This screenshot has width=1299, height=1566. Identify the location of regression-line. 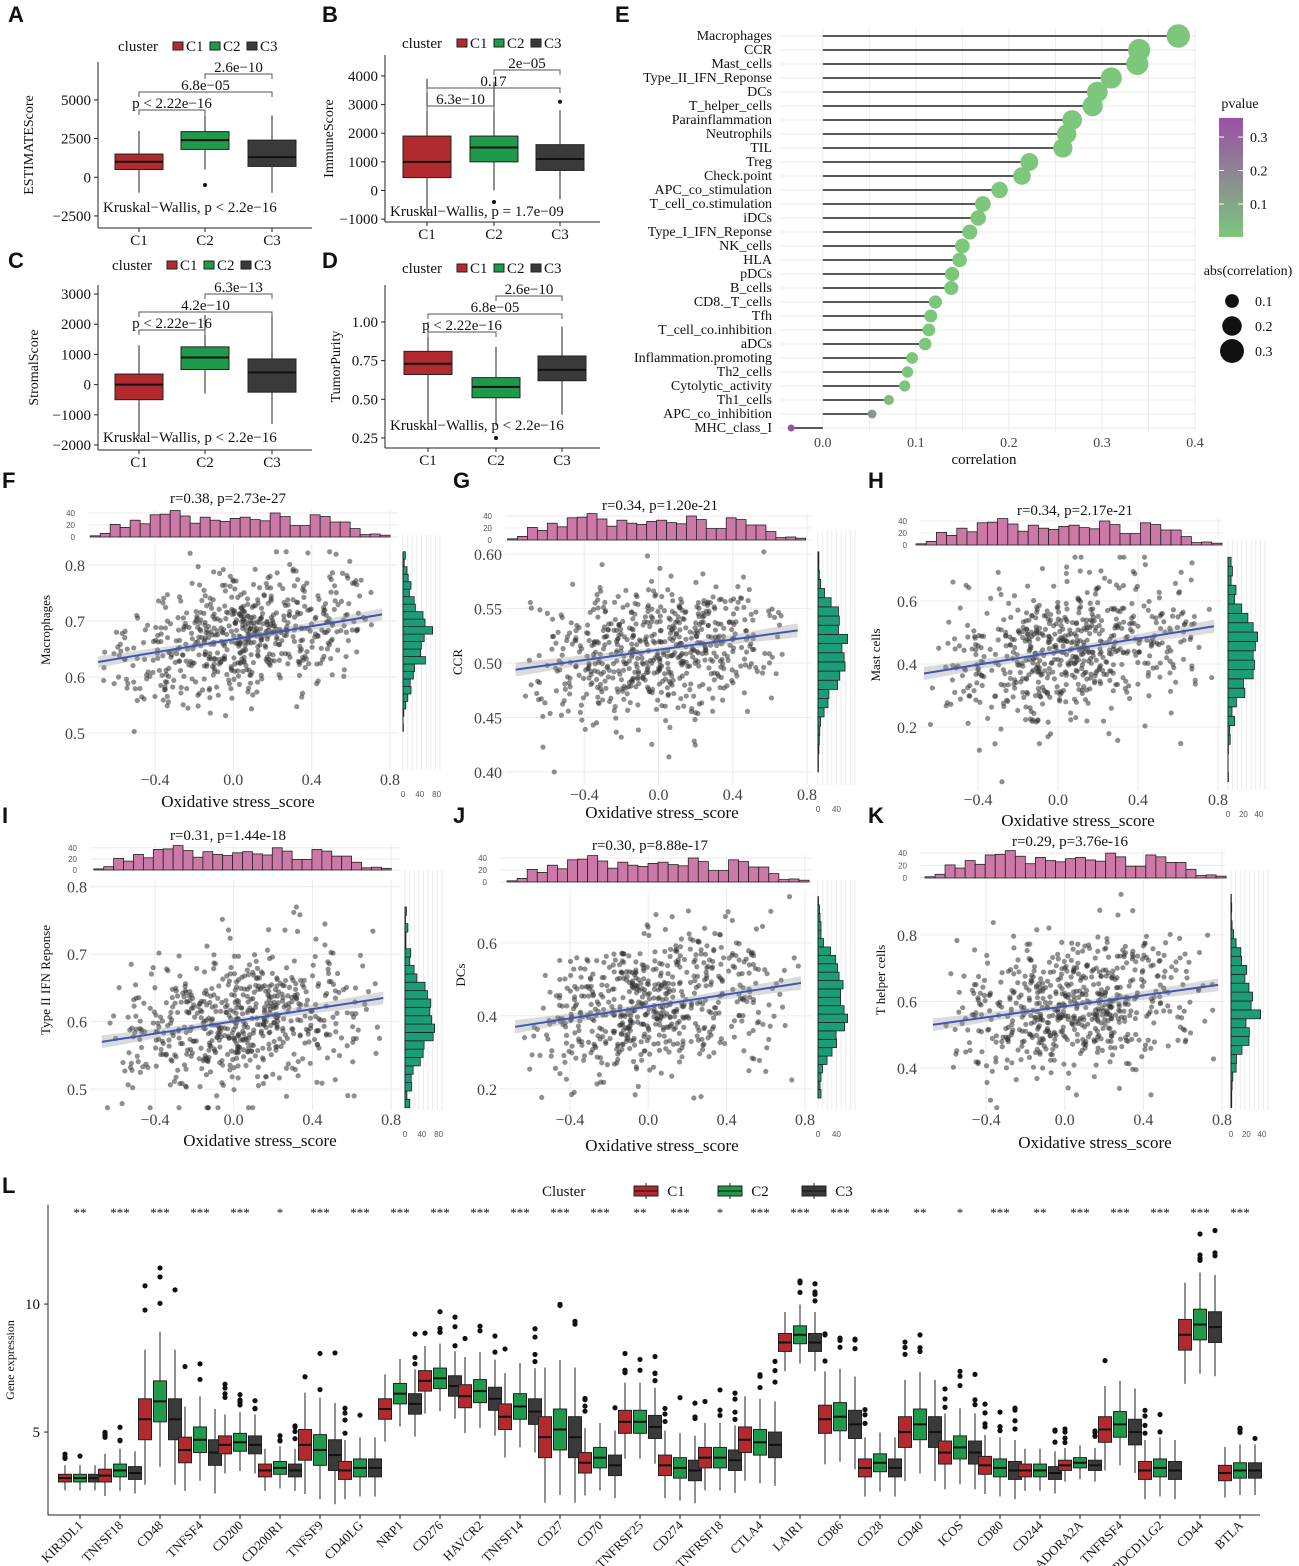
(658, 1005).